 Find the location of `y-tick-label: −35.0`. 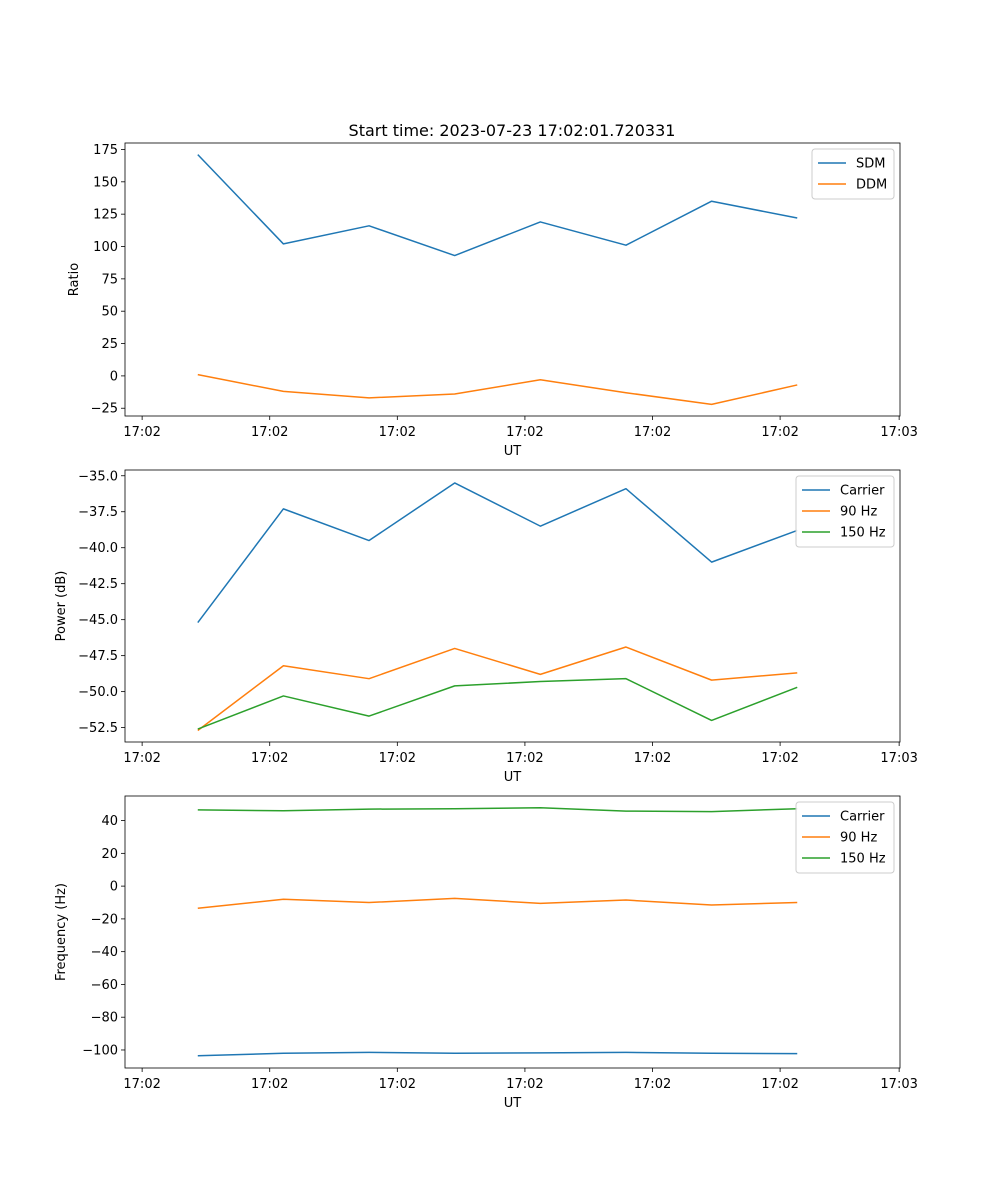

y-tick-label: −35.0 is located at coordinates (98, 476).